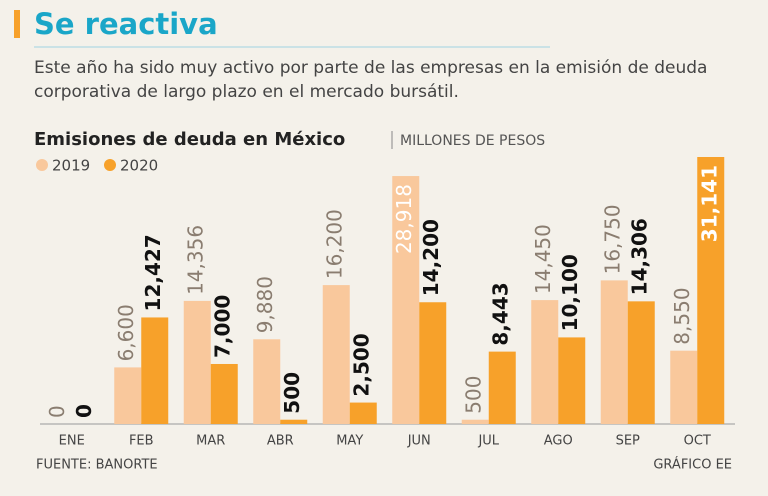 The image size is (768, 496). I want to click on source: FUENTE: BANORTE, so click(97, 465).